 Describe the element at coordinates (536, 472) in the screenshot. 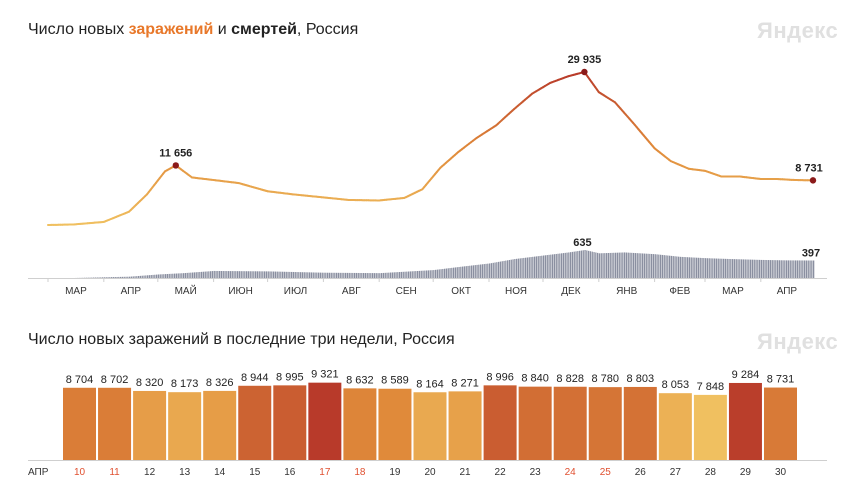

I see `category-label: 23` at that location.